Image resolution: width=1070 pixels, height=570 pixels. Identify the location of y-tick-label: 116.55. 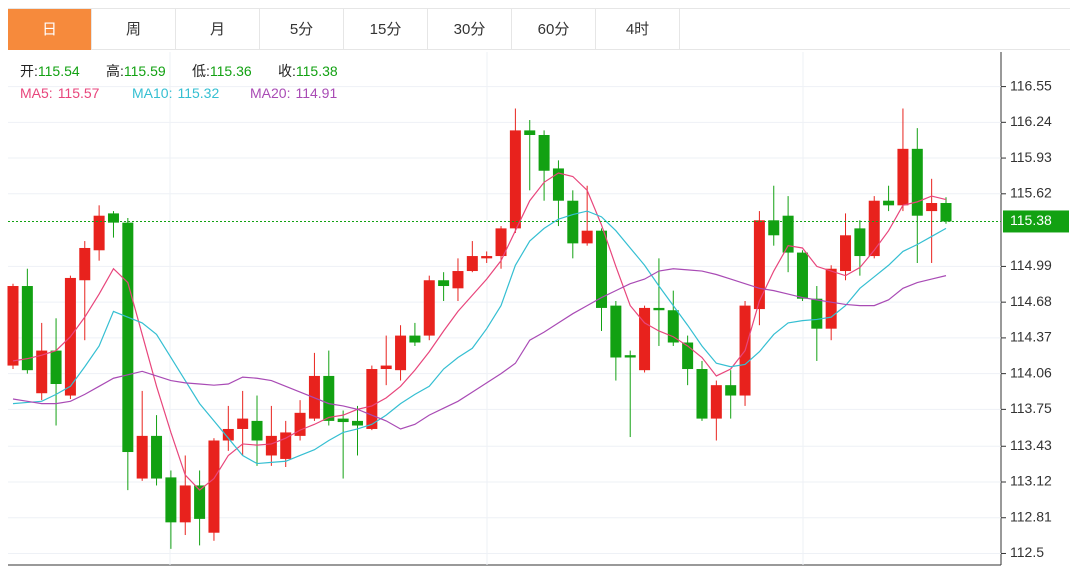
(1031, 85).